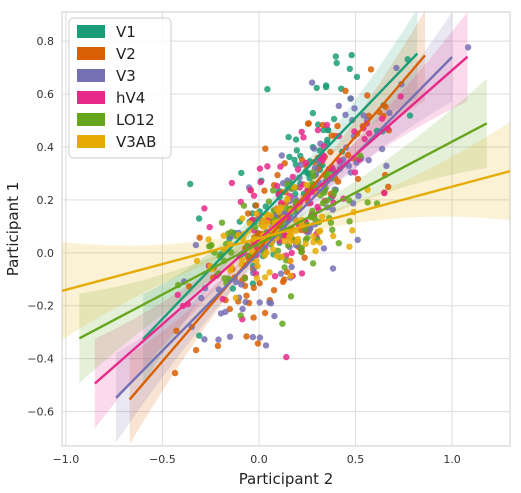  Describe the element at coordinates (126, 76) in the screenshot. I see `legend-label-v3: V3` at that location.